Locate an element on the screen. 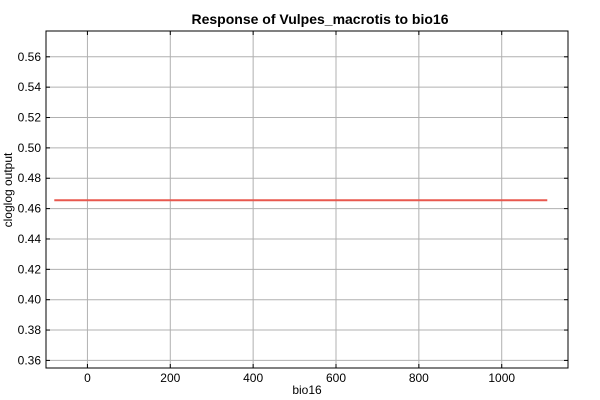 This screenshot has height=400, width=600. x-tick-label: 1000 is located at coordinates (501, 378).